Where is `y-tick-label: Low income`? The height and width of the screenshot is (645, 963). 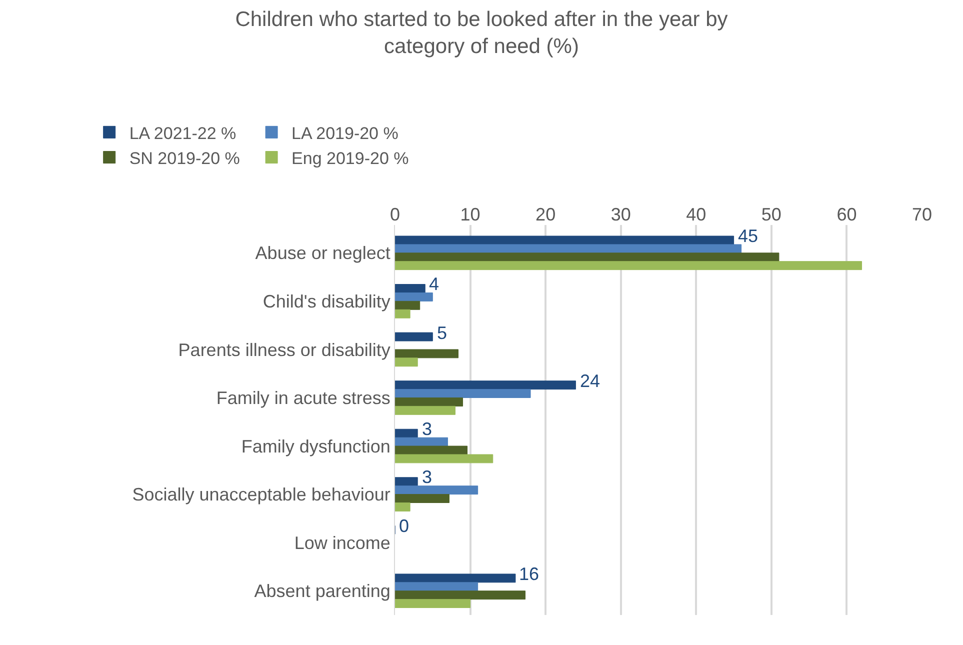
y-tick-label: Low income is located at coordinates (342, 542).